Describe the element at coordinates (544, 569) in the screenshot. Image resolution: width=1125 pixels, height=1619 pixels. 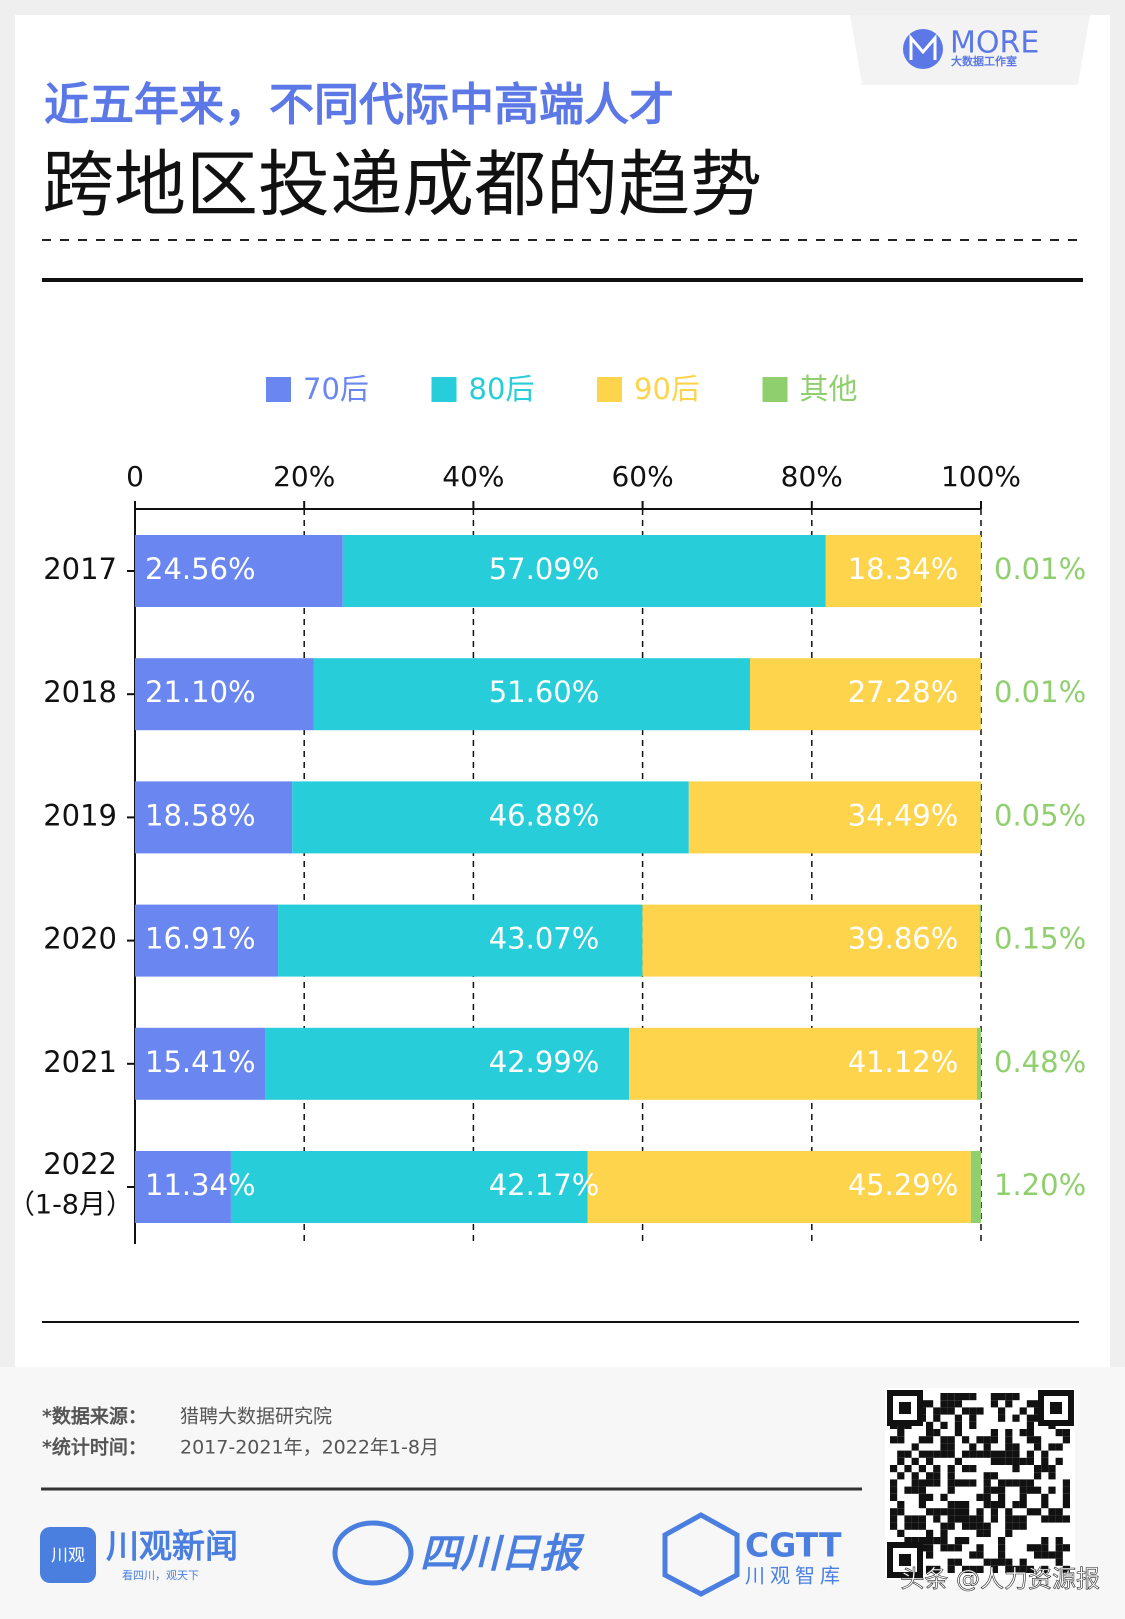
I see `value-label: 57.09%` at that location.